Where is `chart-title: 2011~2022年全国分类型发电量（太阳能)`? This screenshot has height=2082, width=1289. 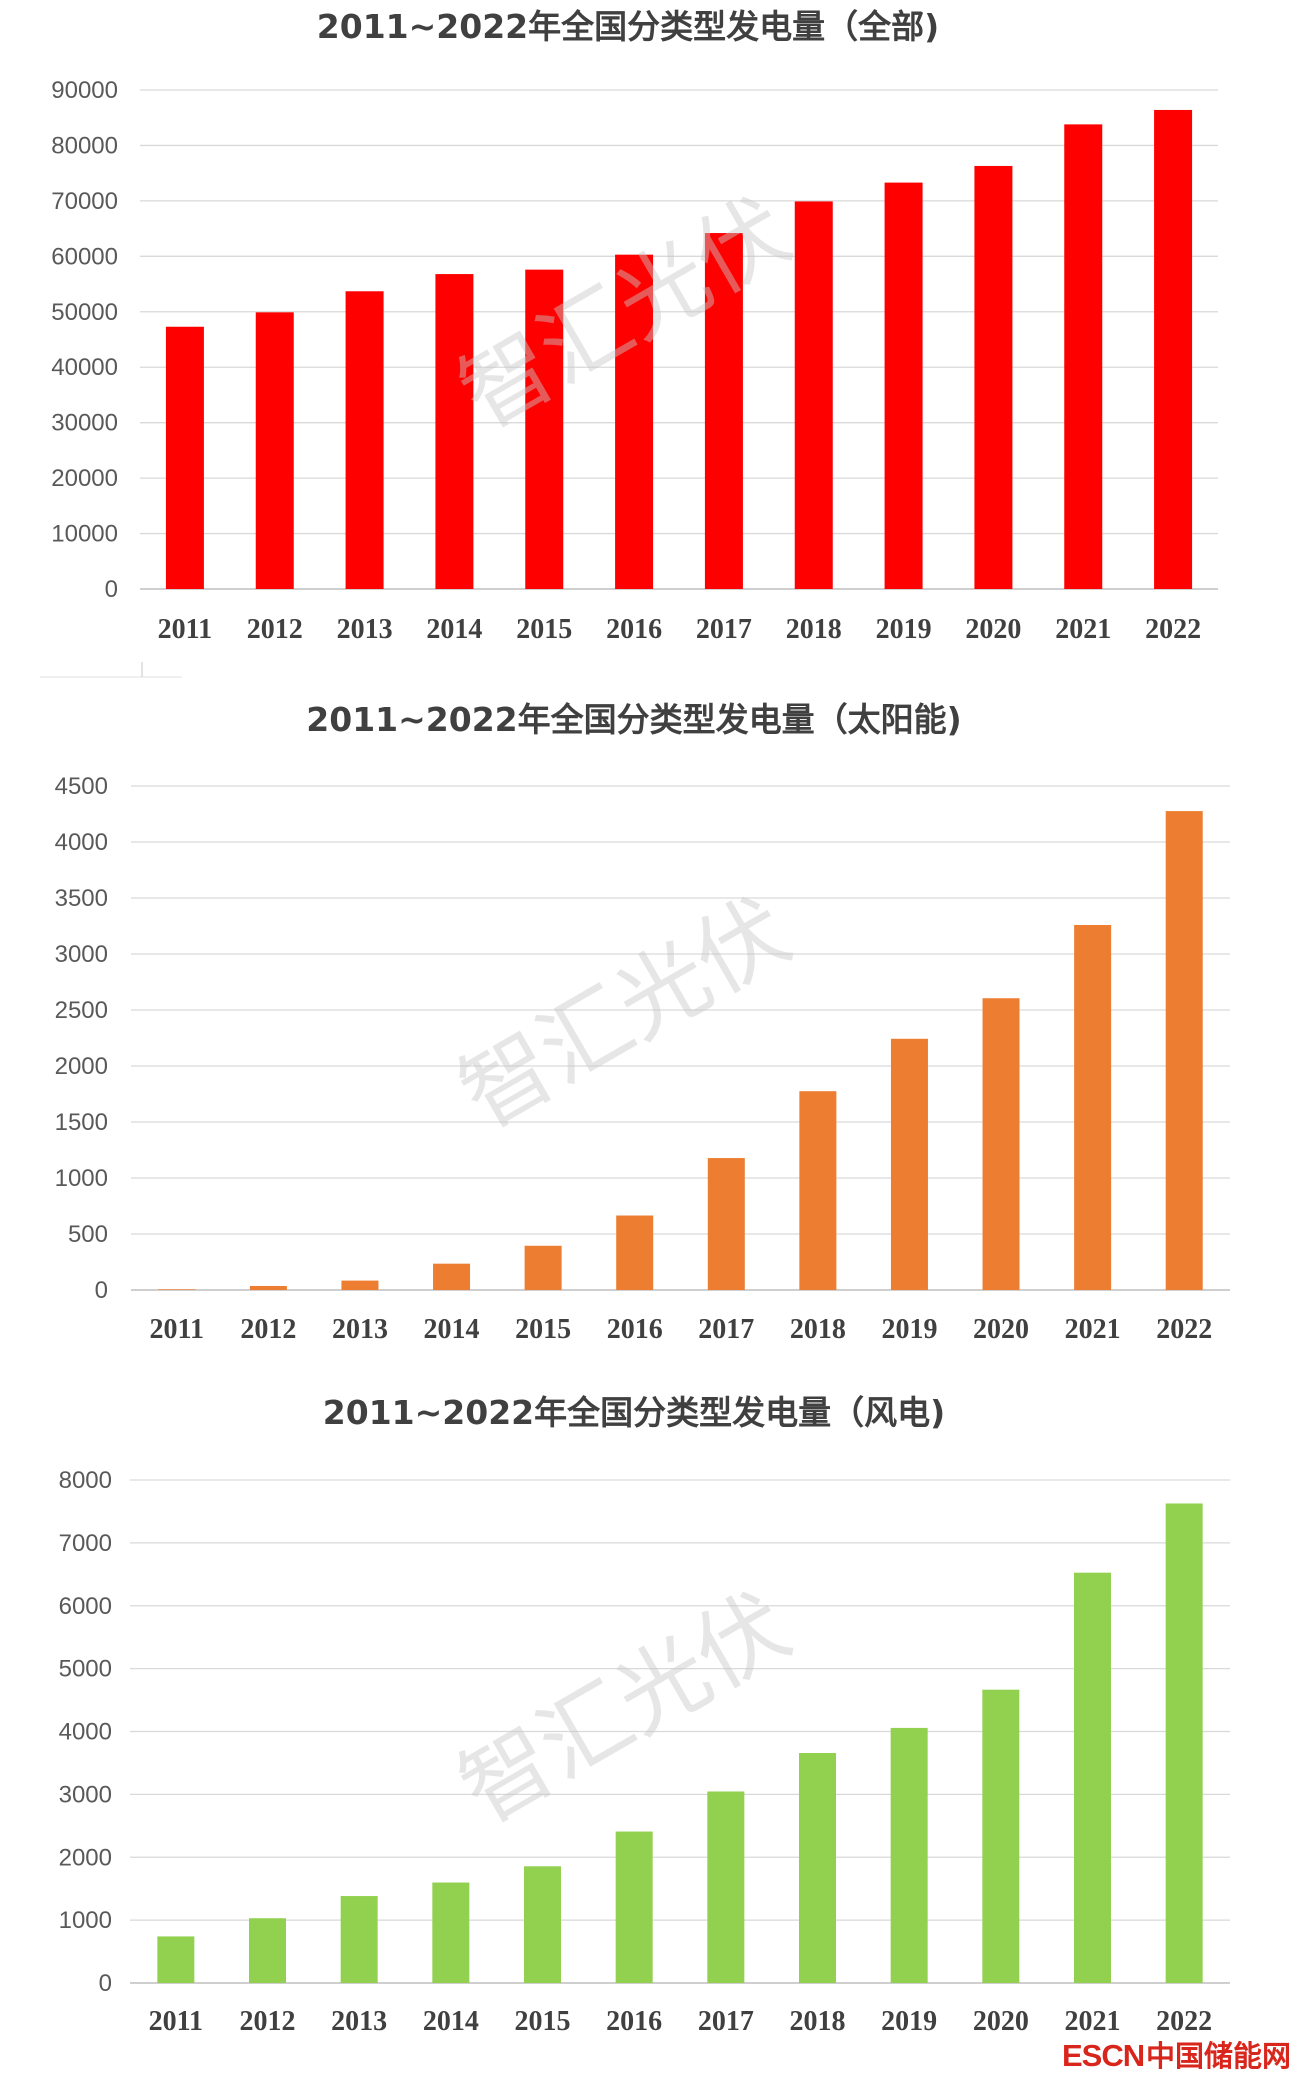
chart-title: 2011~2022年全国分类型发电量（太阳能) is located at coordinates (633, 719).